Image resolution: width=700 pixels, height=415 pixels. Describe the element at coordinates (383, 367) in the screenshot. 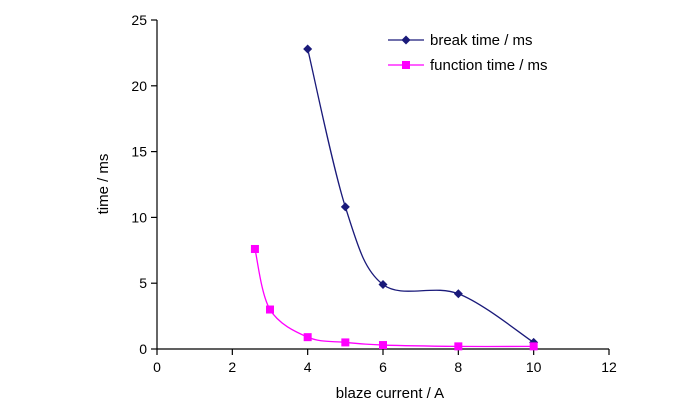

I see `x-tick-label: 6` at that location.